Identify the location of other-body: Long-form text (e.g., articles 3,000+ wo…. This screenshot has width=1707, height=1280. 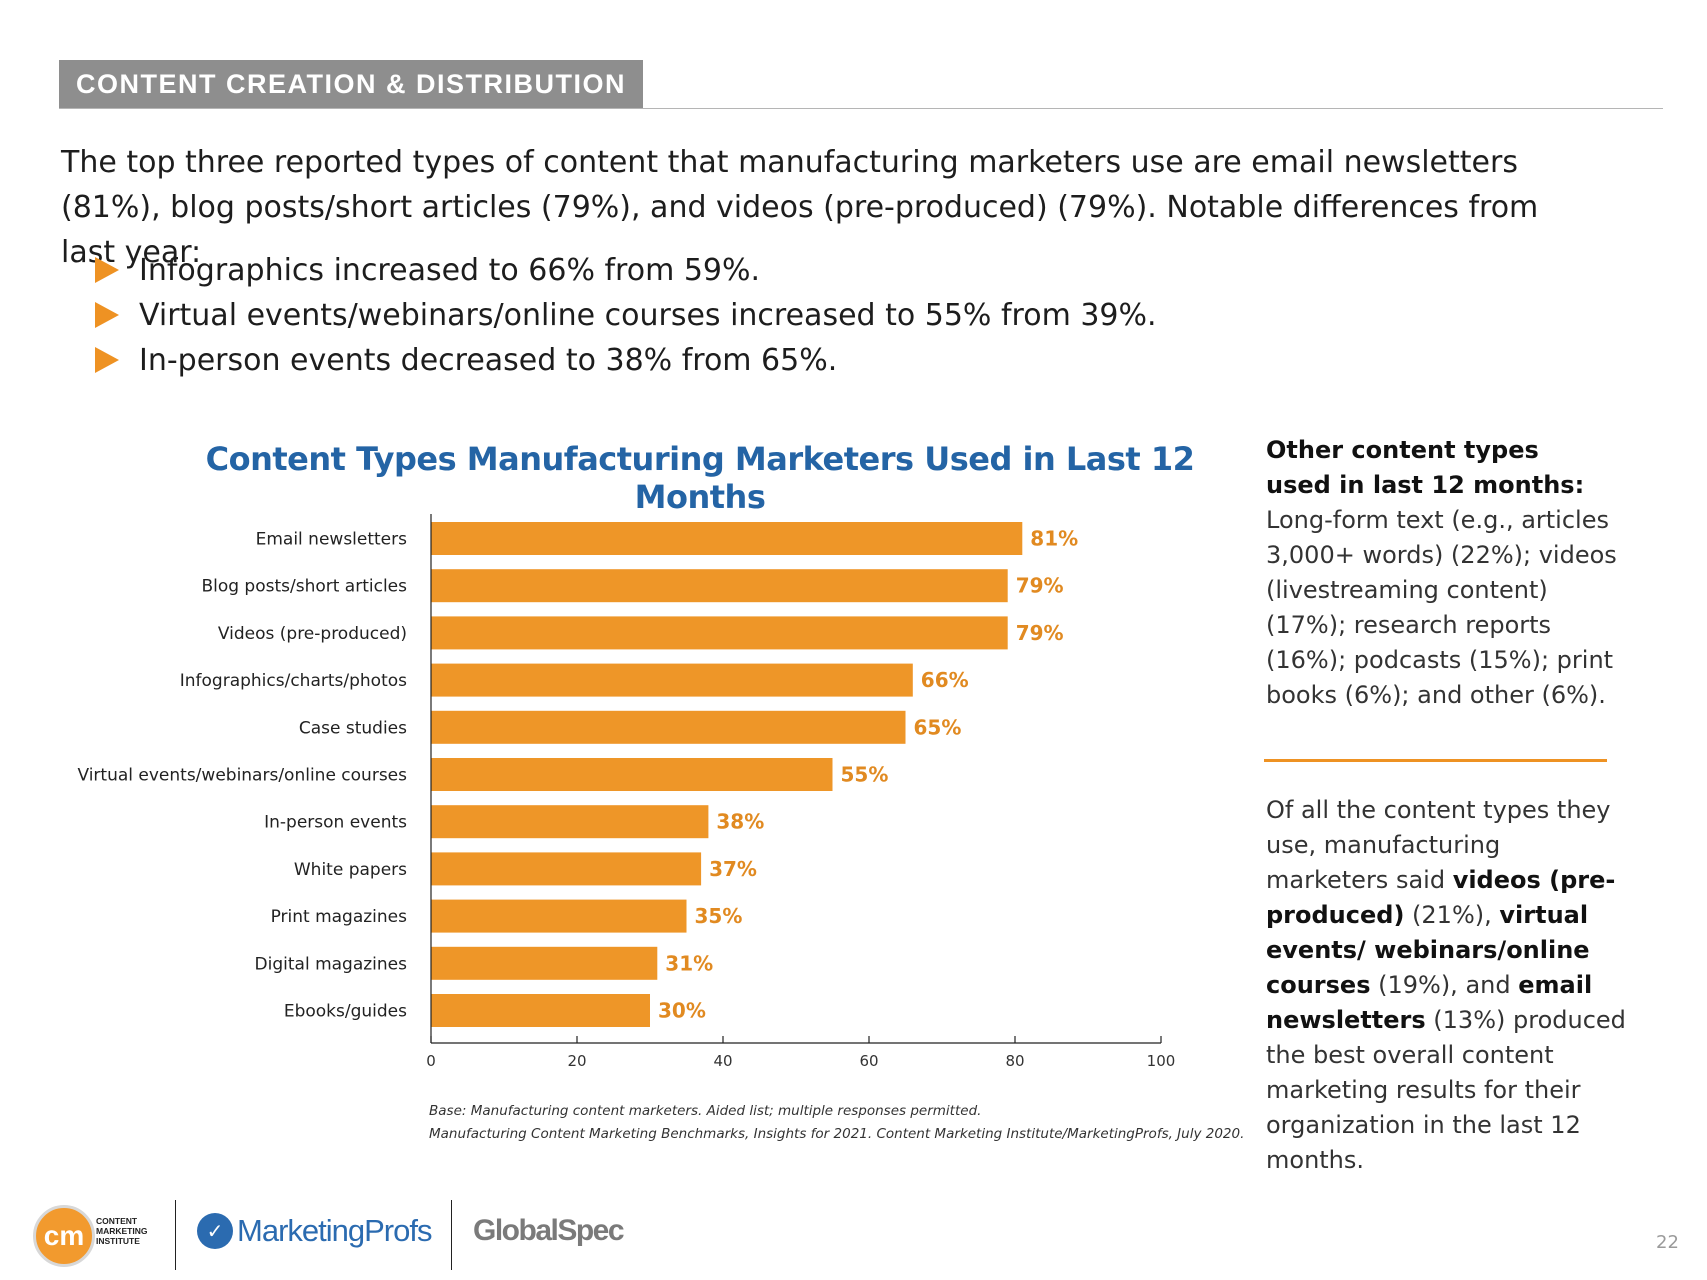
(1441, 607).